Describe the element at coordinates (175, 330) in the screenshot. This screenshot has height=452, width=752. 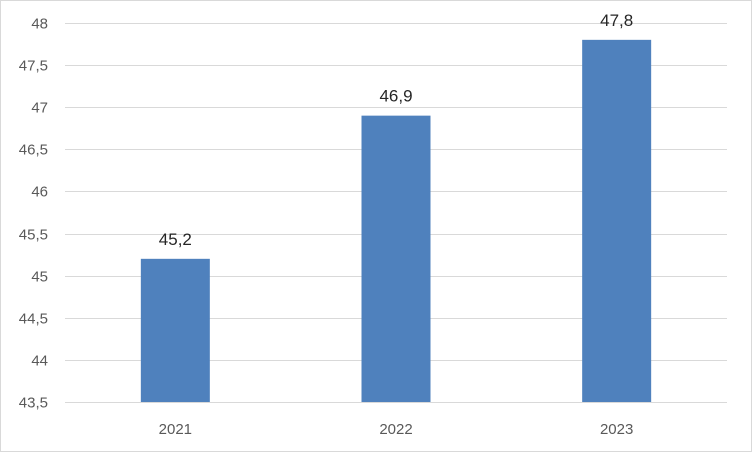
I see `bar-2021` at that location.